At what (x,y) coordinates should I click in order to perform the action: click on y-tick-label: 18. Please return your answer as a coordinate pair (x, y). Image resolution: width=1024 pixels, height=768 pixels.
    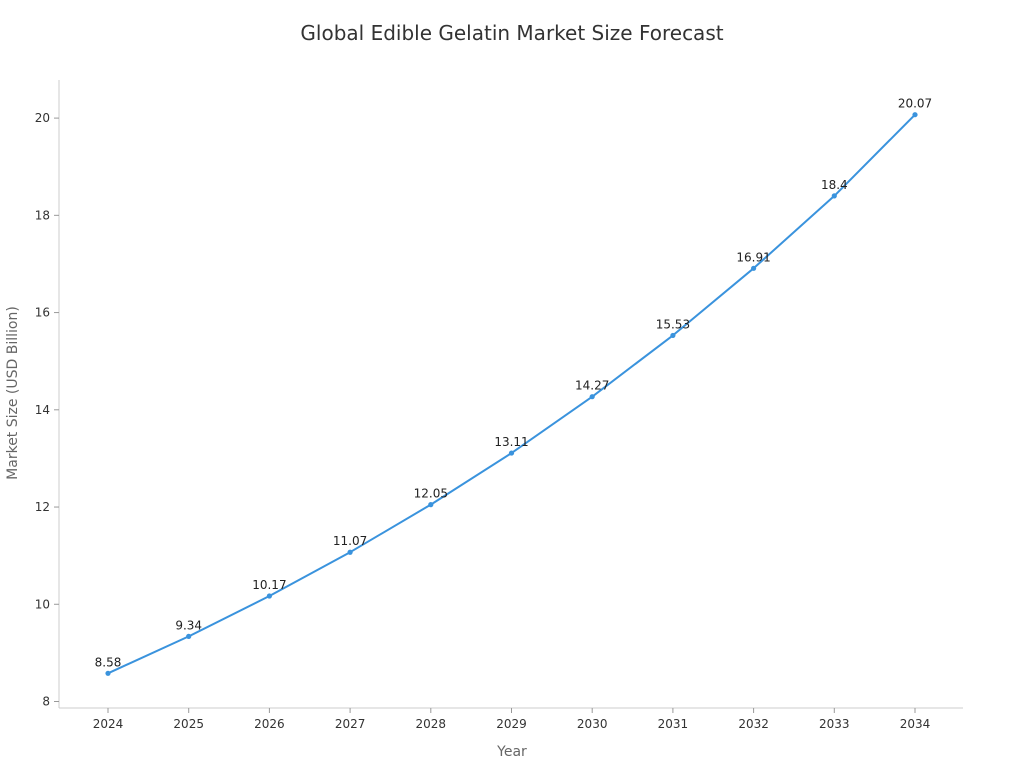
    Looking at the image, I should click on (42, 215).